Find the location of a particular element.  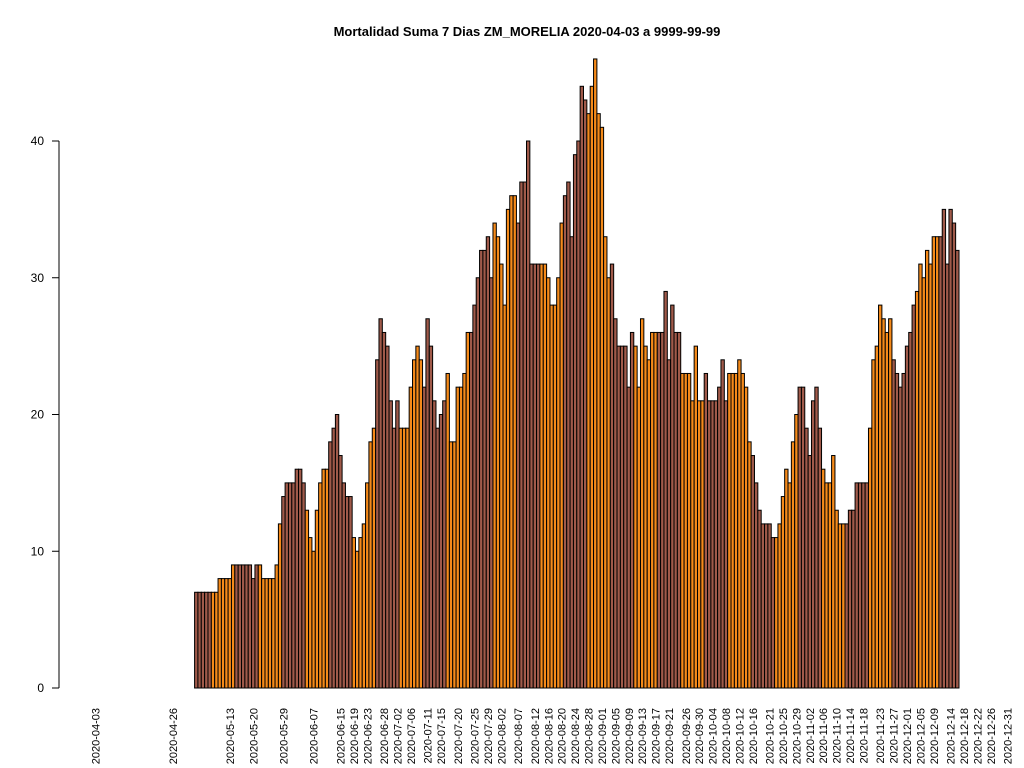

y-tick-label: 0 is located at coordinates (40, 688).